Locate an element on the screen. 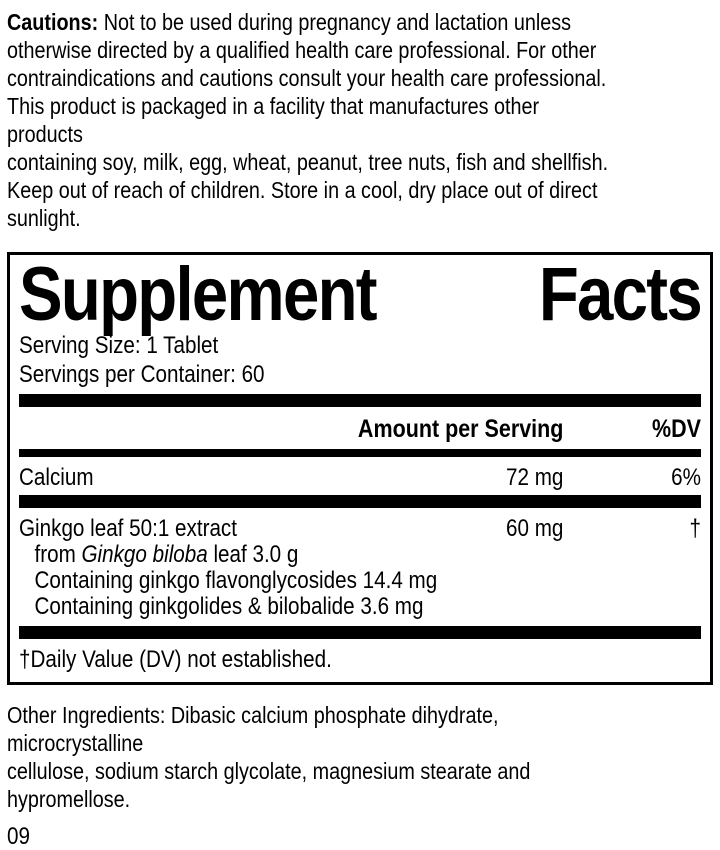  product-code: 09 is located at coordinates (18, 836).